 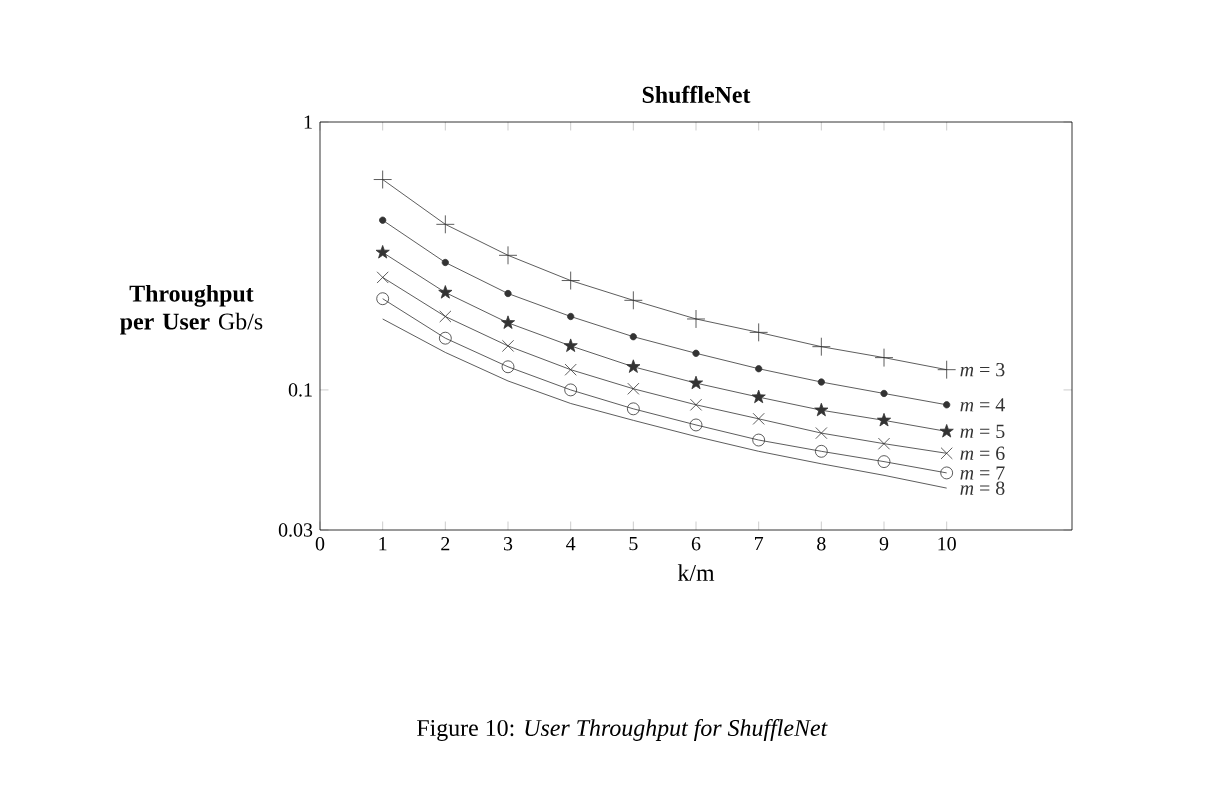 I want to click on x-tick-label: 3, so click(x=508, y=544).